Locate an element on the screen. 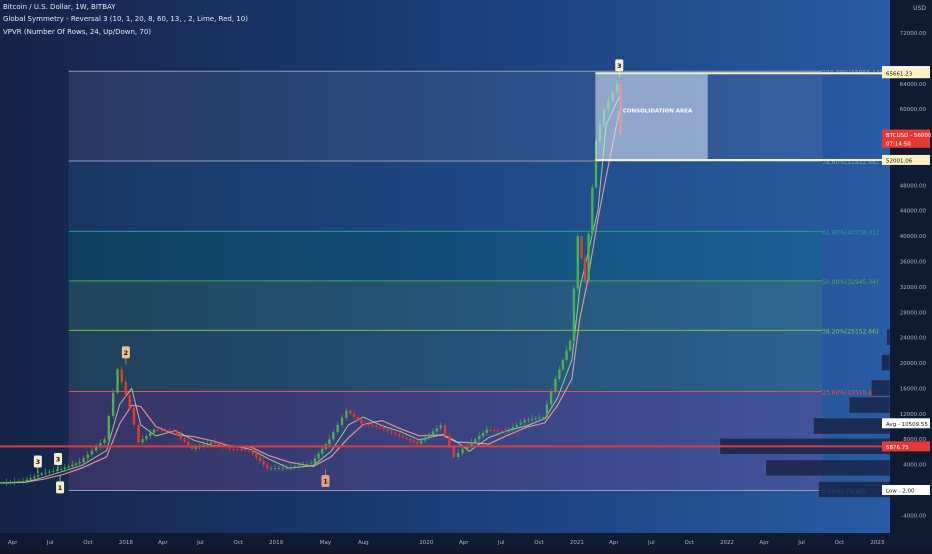 The height and width of the screenshot is (554, 932). price-label-countdown is located at coordinates (906, 142).